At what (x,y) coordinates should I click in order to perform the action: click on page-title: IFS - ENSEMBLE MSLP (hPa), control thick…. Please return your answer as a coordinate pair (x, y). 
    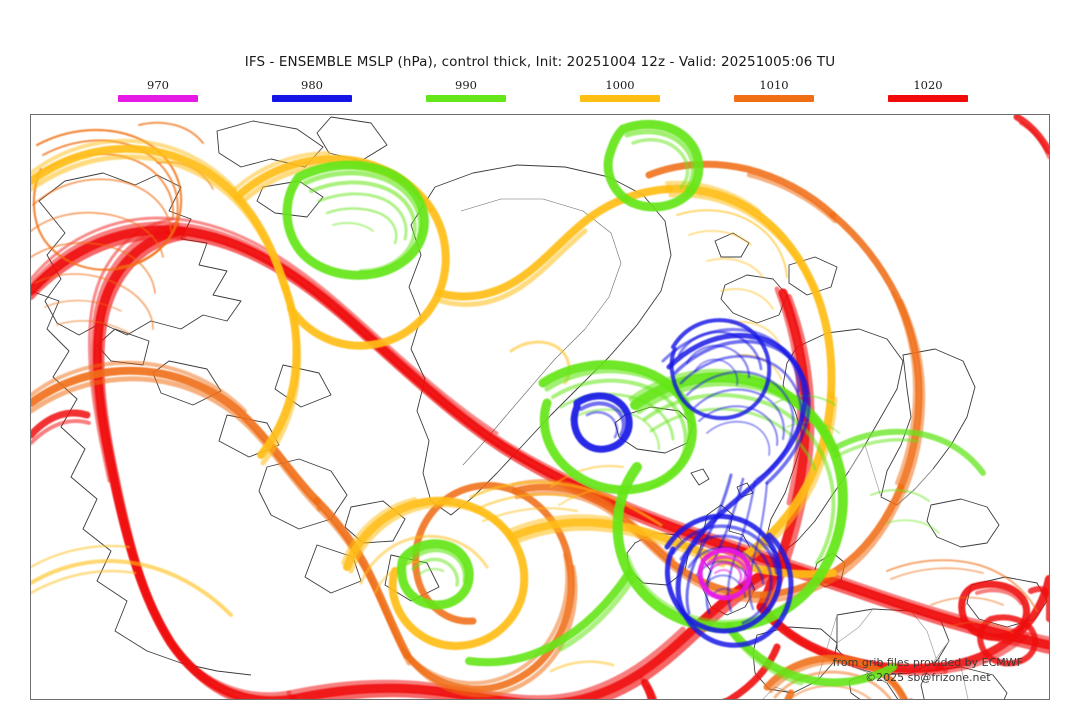
    Looking at the image, I should click on (540, 62).